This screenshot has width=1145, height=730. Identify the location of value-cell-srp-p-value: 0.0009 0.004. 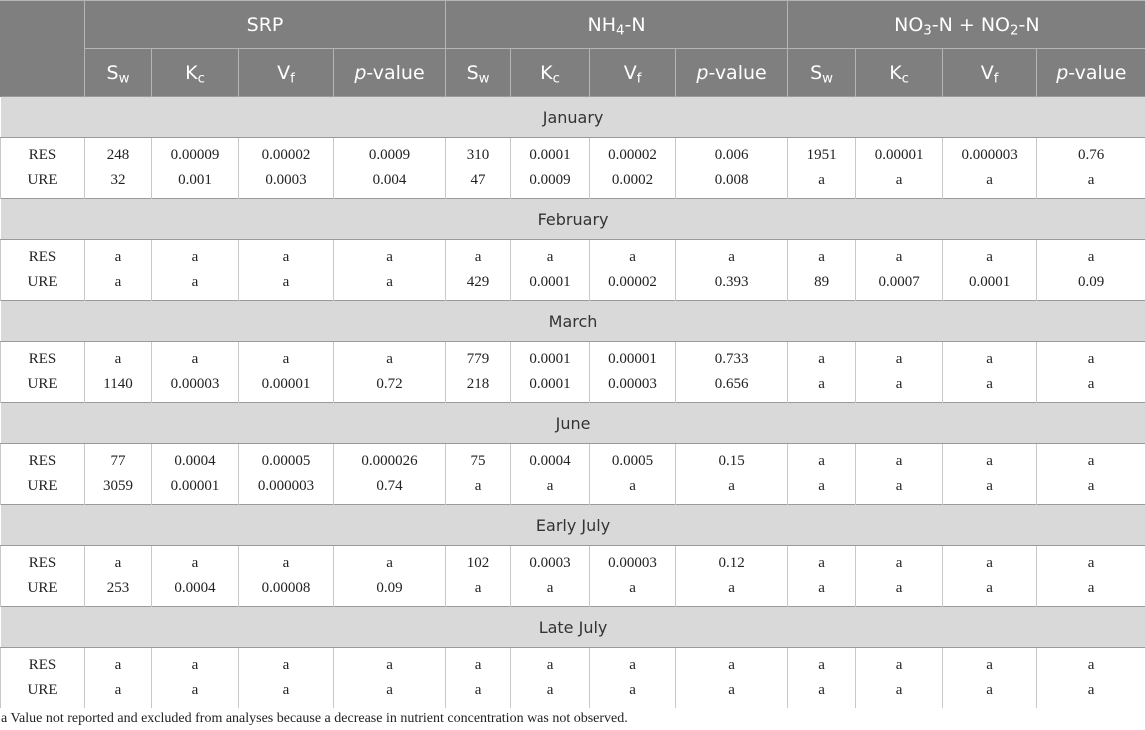
(389, 168).